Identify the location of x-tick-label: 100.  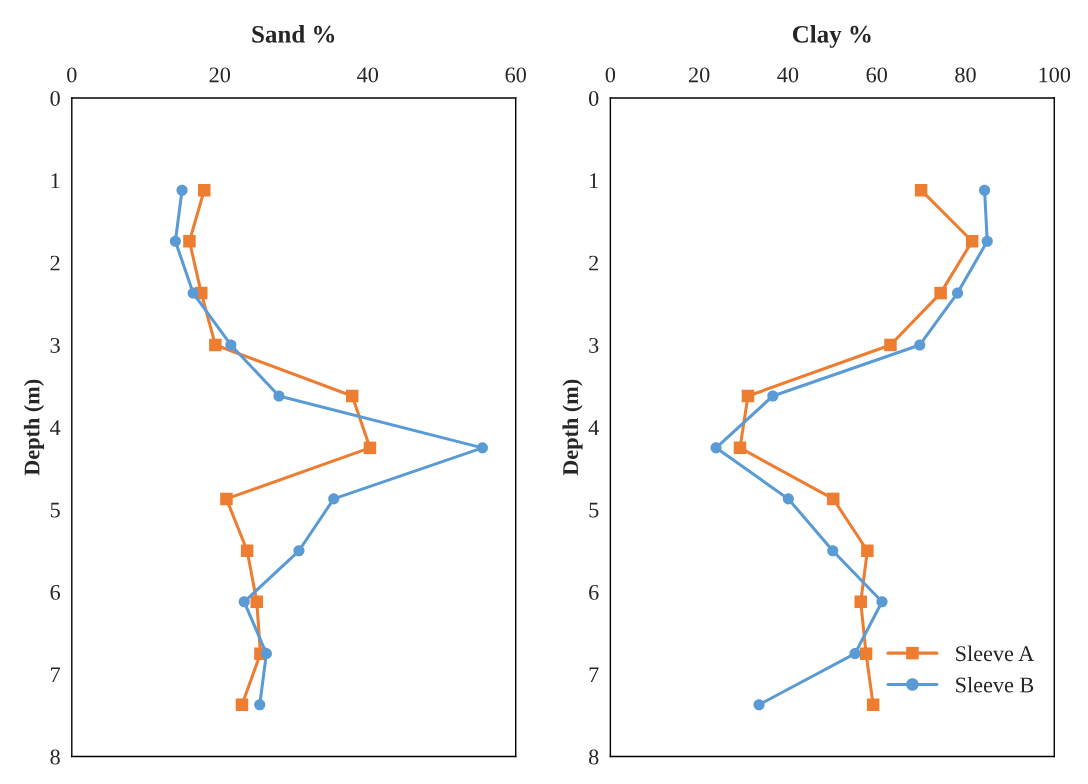
(1055, 75).